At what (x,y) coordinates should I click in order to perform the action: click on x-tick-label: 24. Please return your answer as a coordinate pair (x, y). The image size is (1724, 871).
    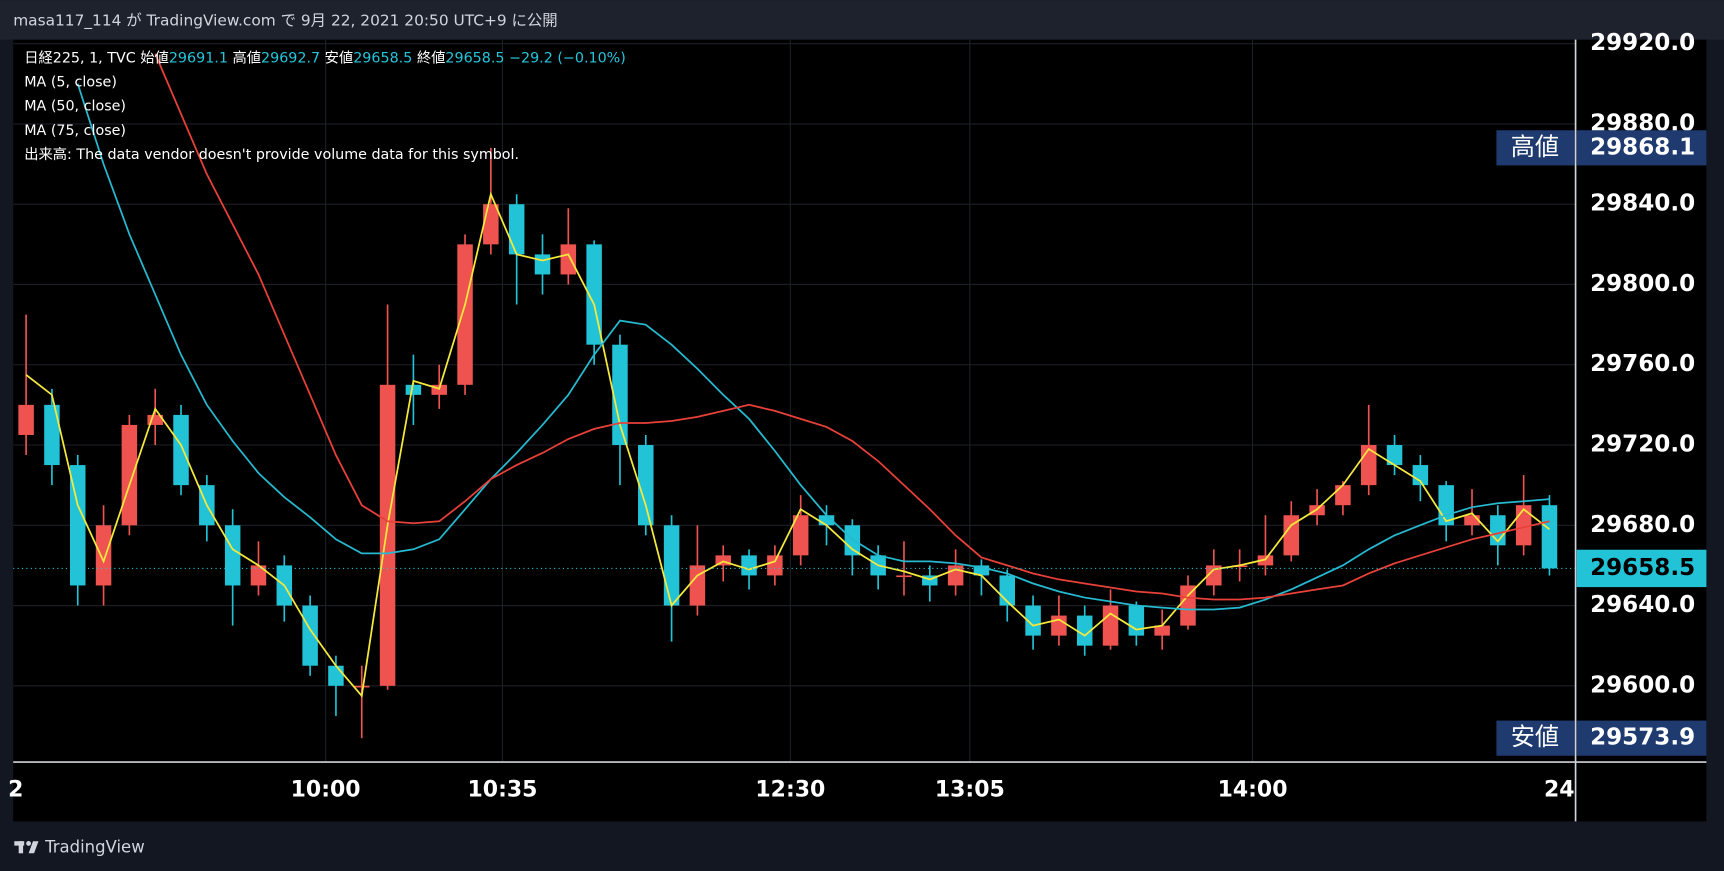
    Looking at the image, I should click on (1559, 790).